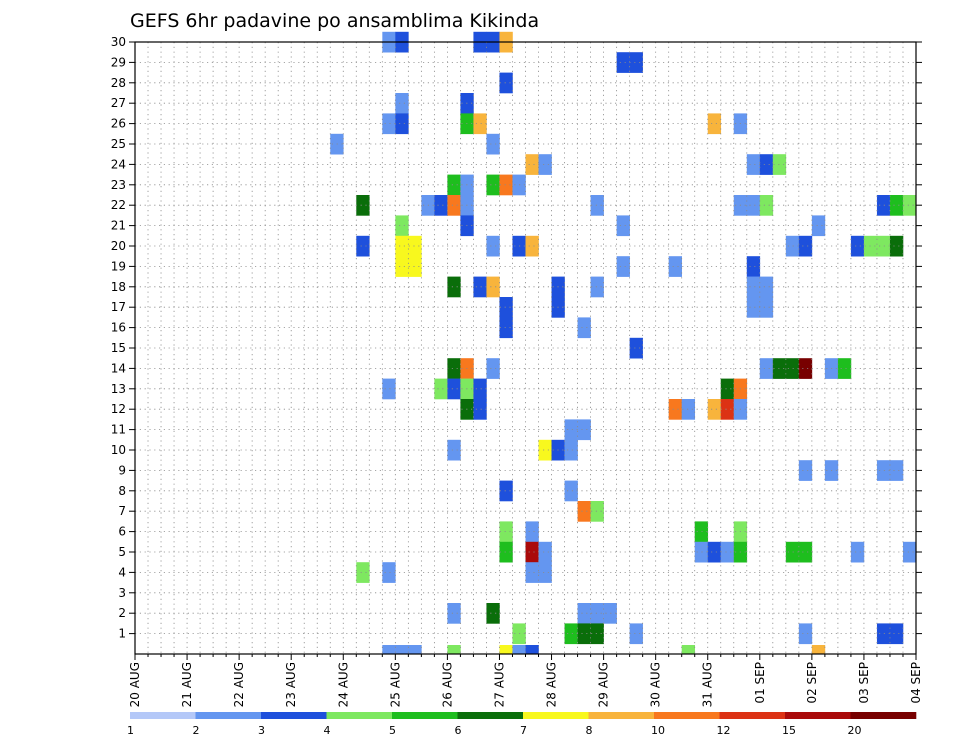 The height and width of the screenshot is (742, 960). What do you see at coordinates (447, 684) in the screenshot?
I see `x-tick-label: 26 AUG` at bounding box center [447, 684].